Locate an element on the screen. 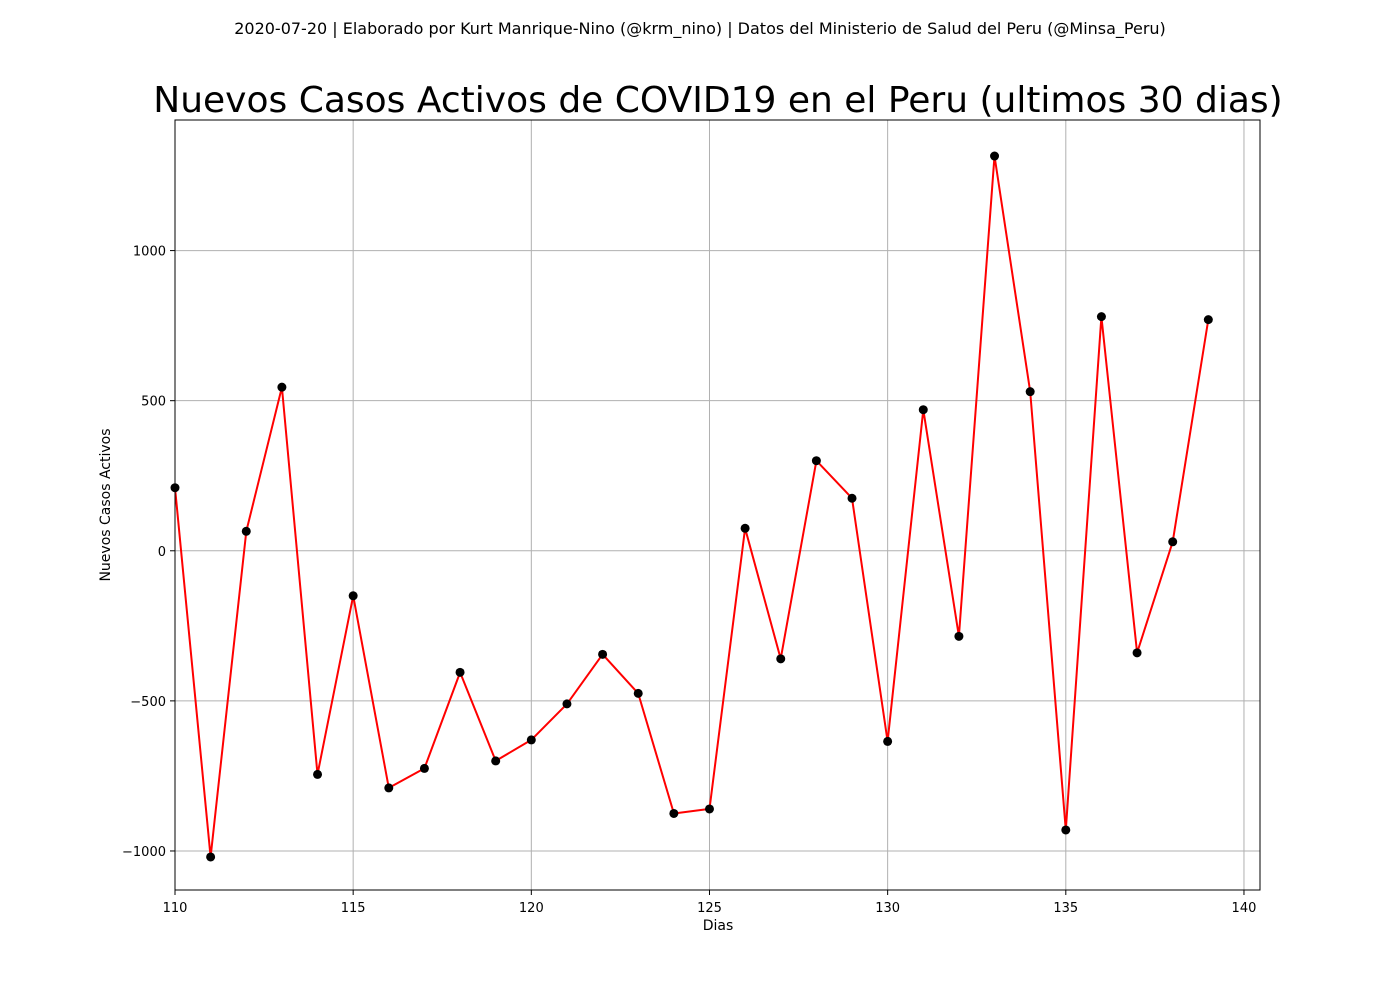 The image size is (1400, 1000). x-tick-label: 120 is located at coordinates (531, 908).